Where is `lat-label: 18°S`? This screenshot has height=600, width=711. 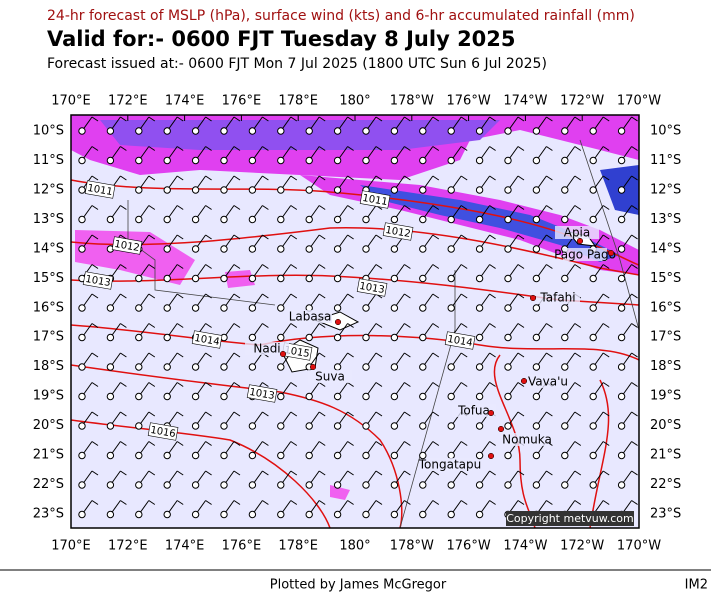 lat-label: 18°S is located at coordinates (48, 366).